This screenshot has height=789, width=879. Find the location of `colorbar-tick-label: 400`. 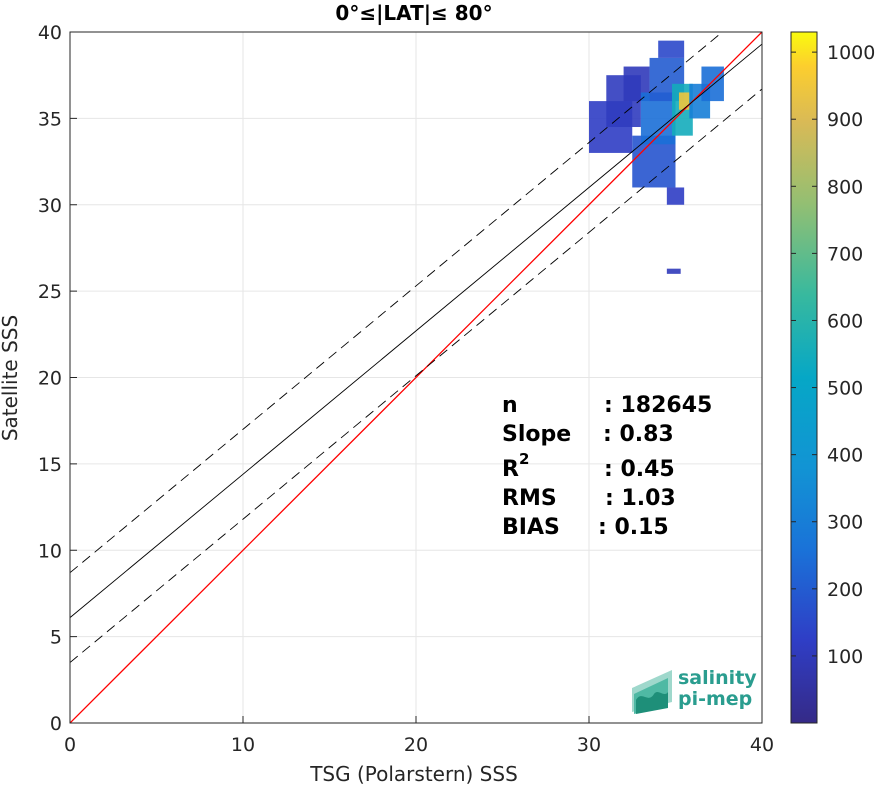

colorbar-tick-label: 400 is located at coordinates (845, 456).